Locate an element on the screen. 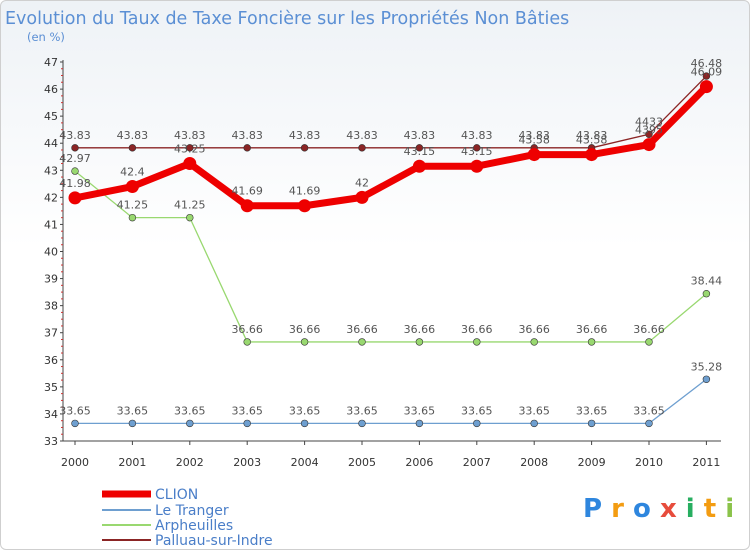 The width and height of the screenshot is (750, 550). data-label-arpheuilles: 41.25 is located at coordinates (190, 205).